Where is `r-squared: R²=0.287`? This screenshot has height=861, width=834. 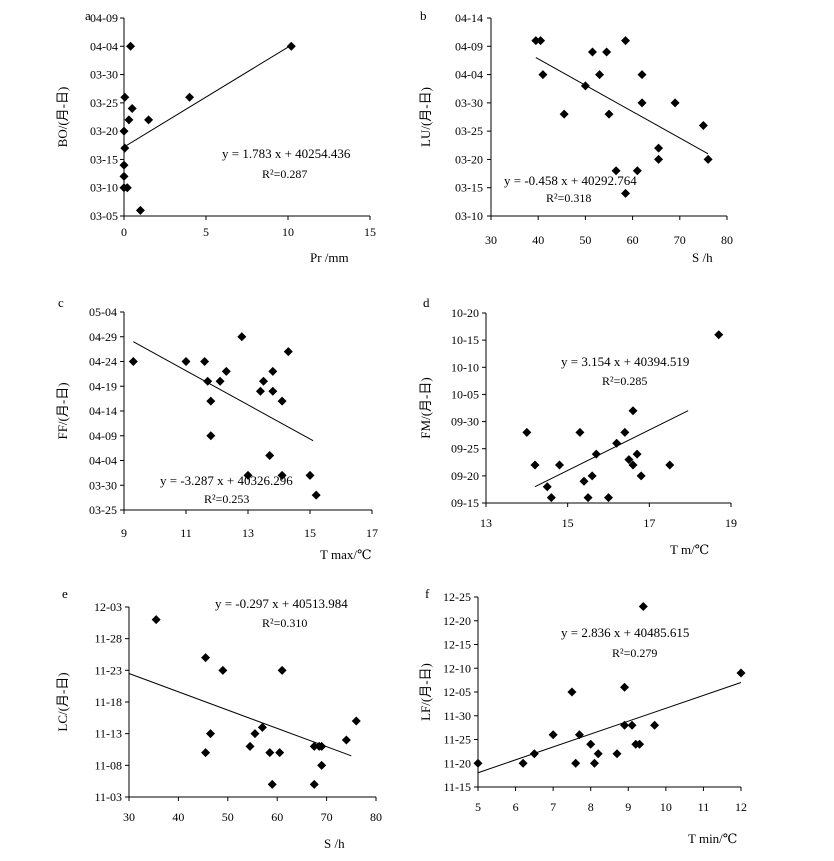 r-squared: R²=0.287 is located at coordinates (284, 174).